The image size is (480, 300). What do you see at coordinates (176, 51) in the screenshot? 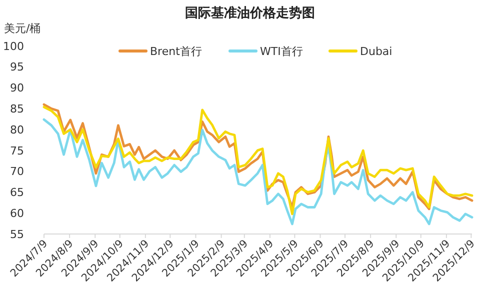
I see `legend-label: Brent首行` at bounding box center [176, 51].